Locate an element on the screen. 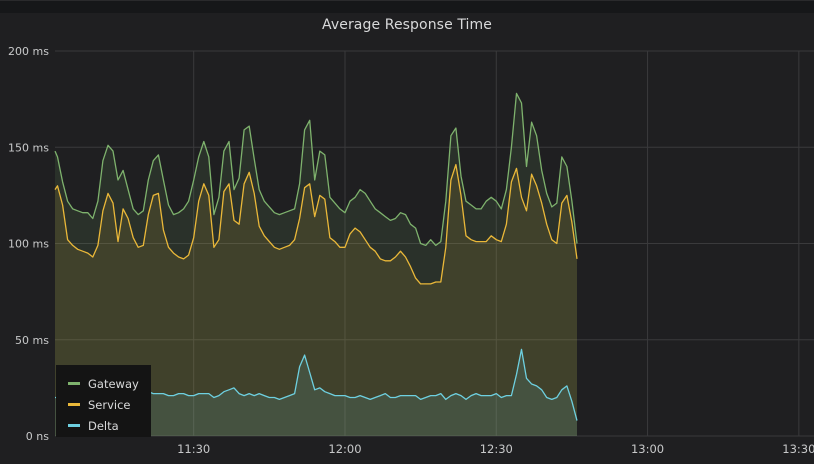 This screenshot has height=464, width=814. legend-item-gateway: Gateway is located at coordinates (103, 383).